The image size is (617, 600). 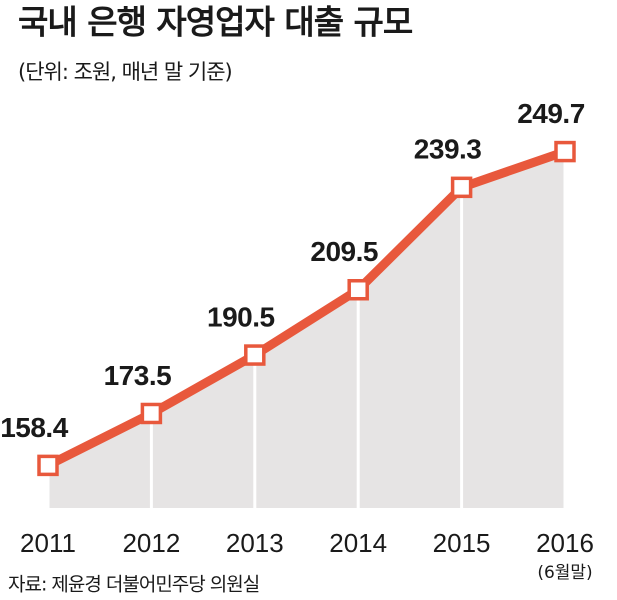 I want to click on chart-title: 국내 은행 자영업자 대출 규모, so click(x=215, y=22).